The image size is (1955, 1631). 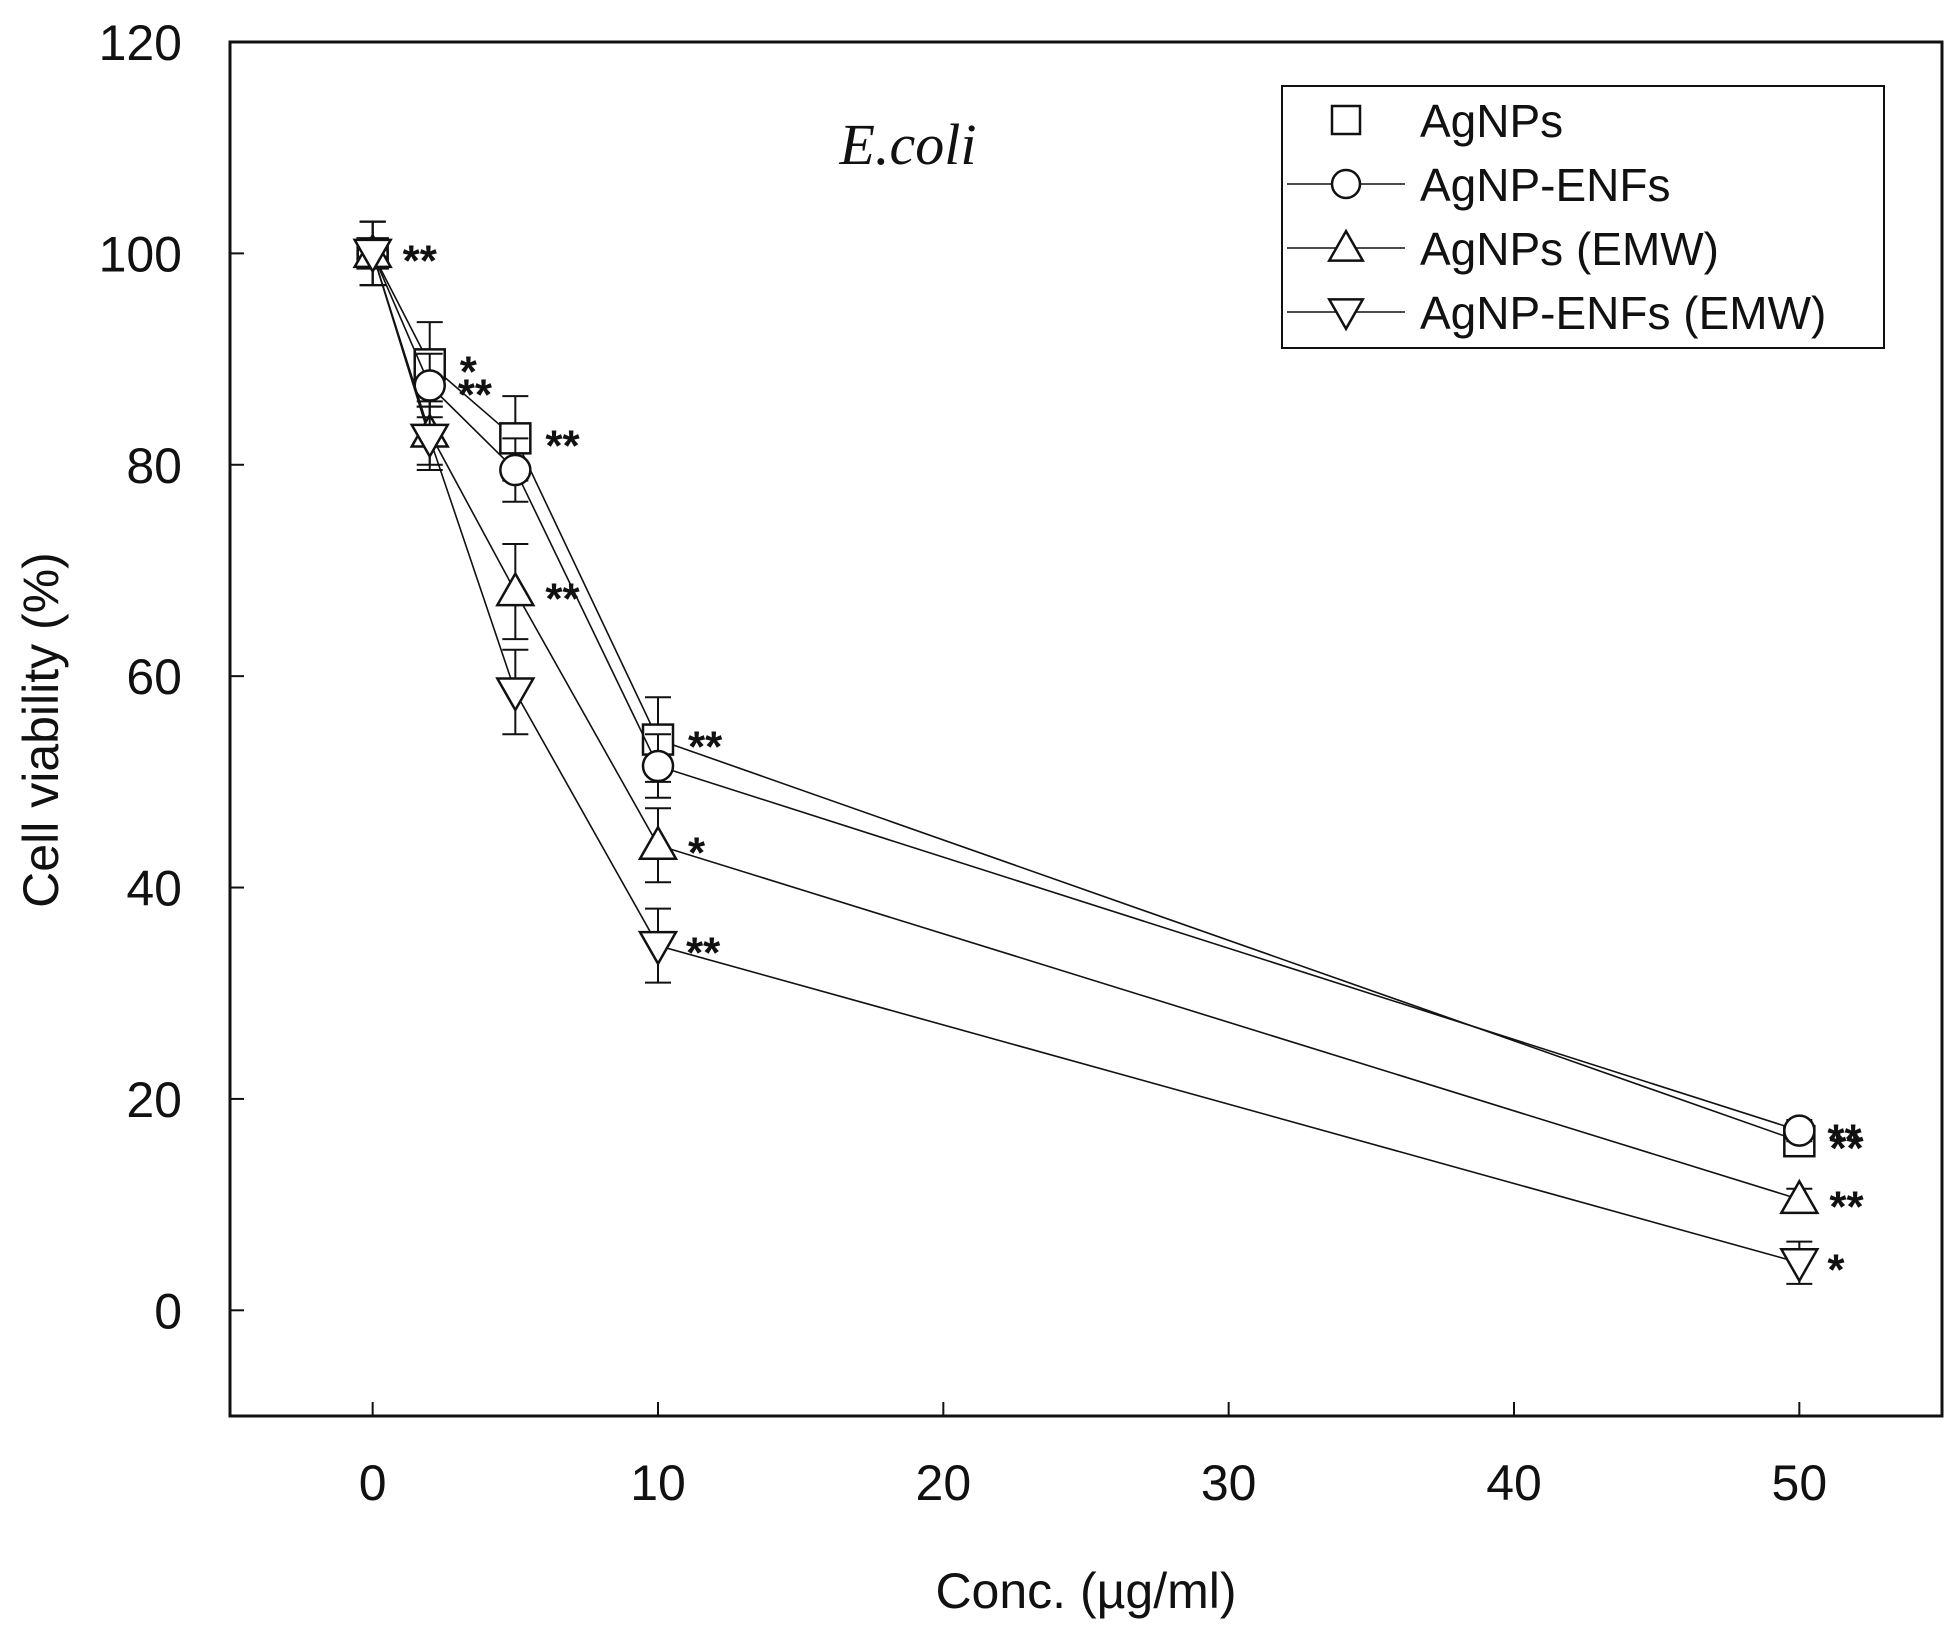 What do you see at coordinates (168, 1311) in the screenshot?
I see `y-tick-label: 0` at bounding box center [168, 1311].